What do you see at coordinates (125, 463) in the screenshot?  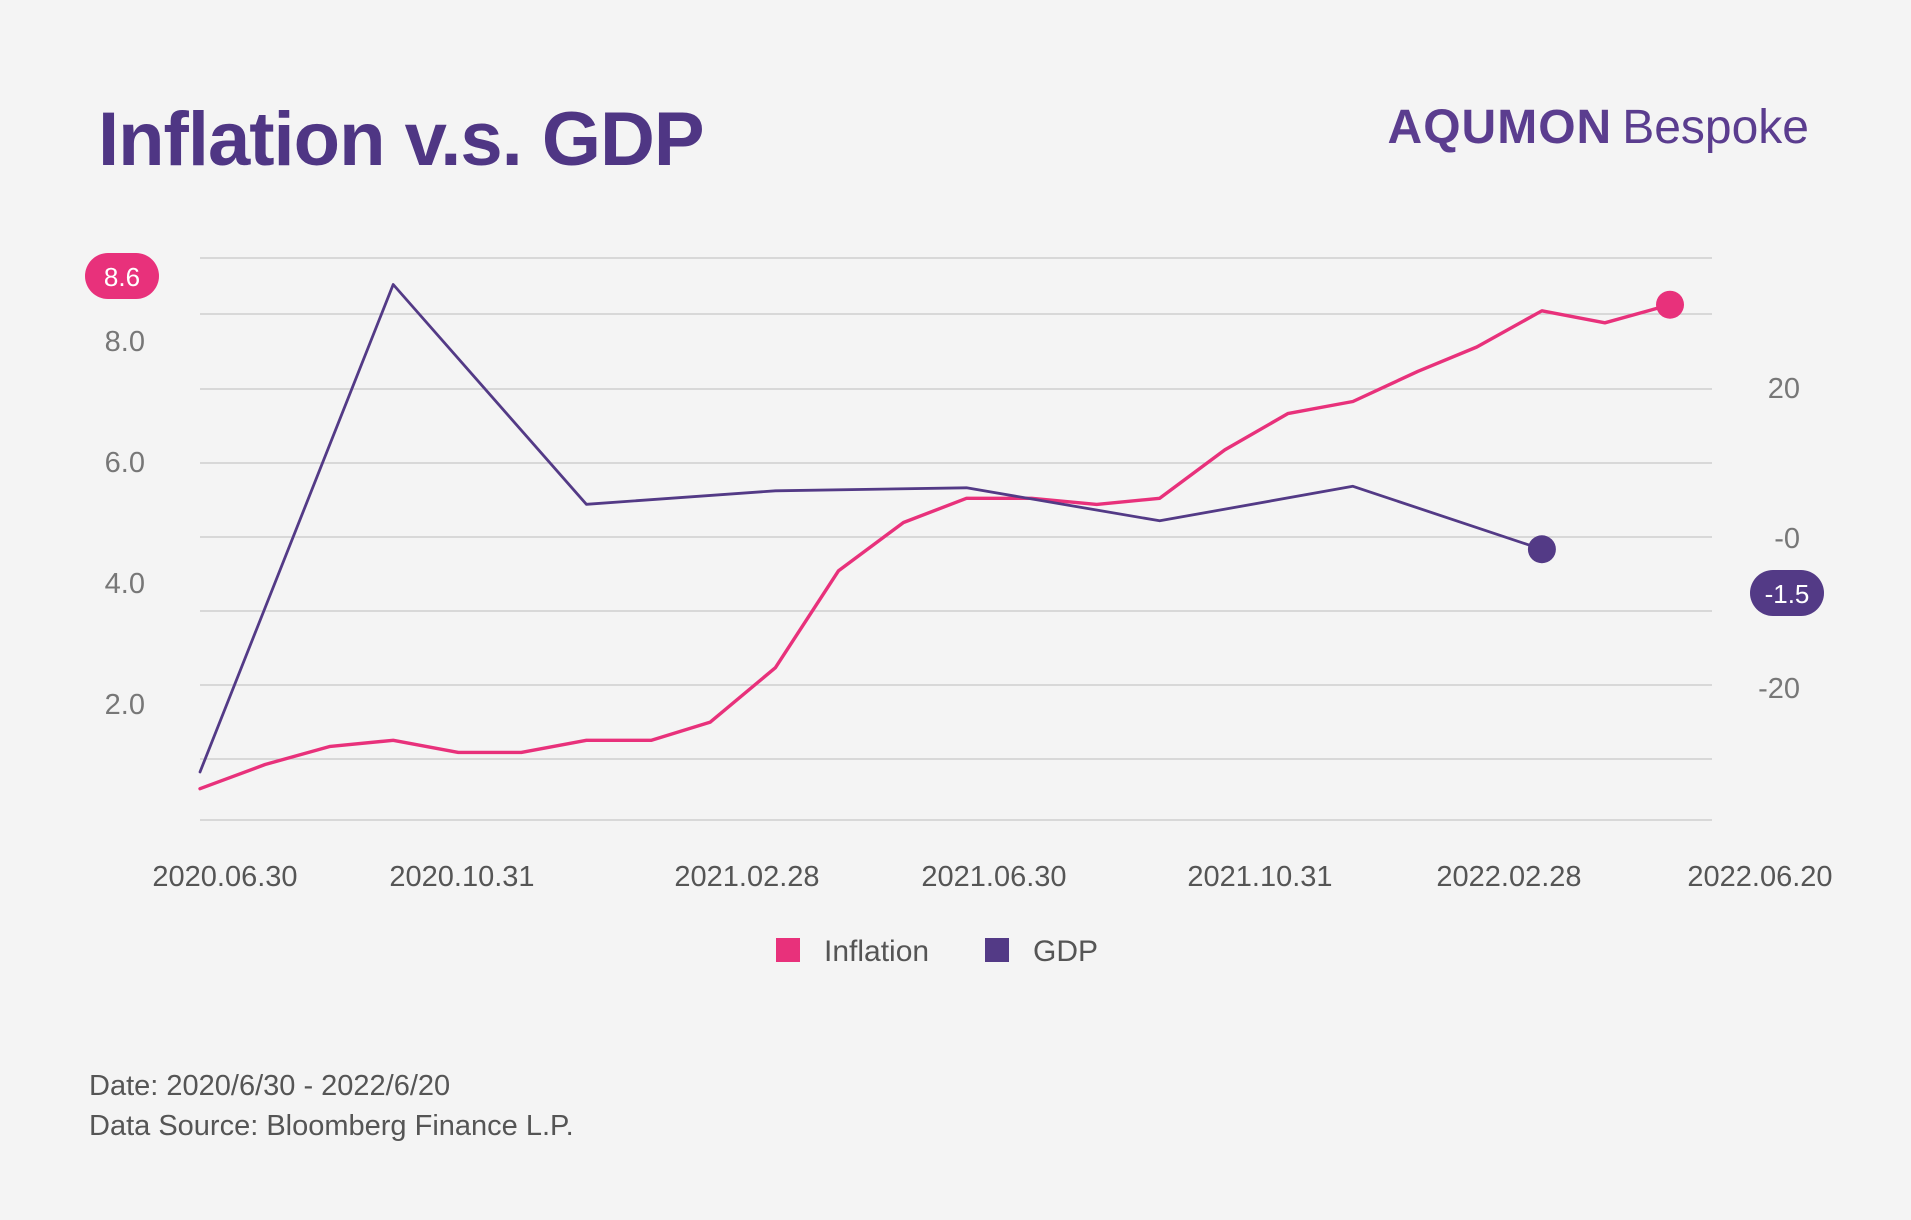 I see `left-tick-label: 6.0` at bounding box center [125, 463].